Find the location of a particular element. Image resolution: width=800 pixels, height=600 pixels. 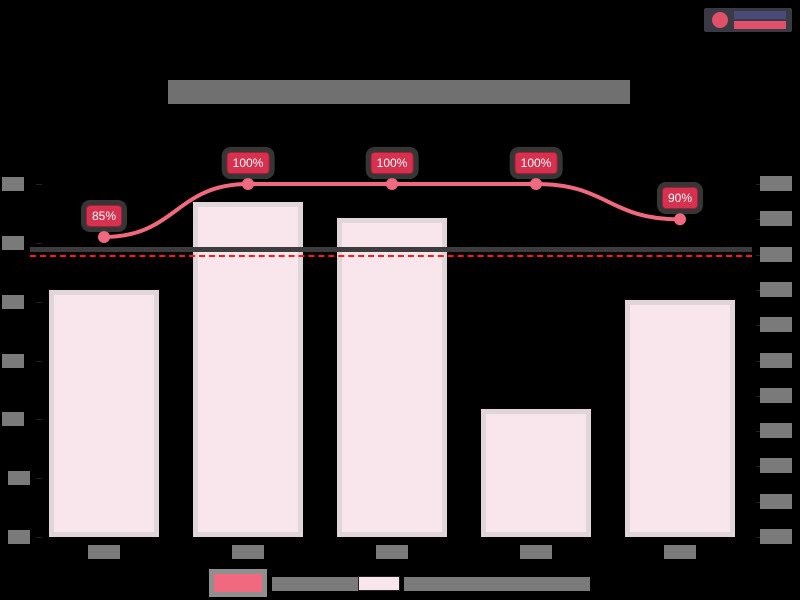

threshold-line is located at coordinates (391, 255).